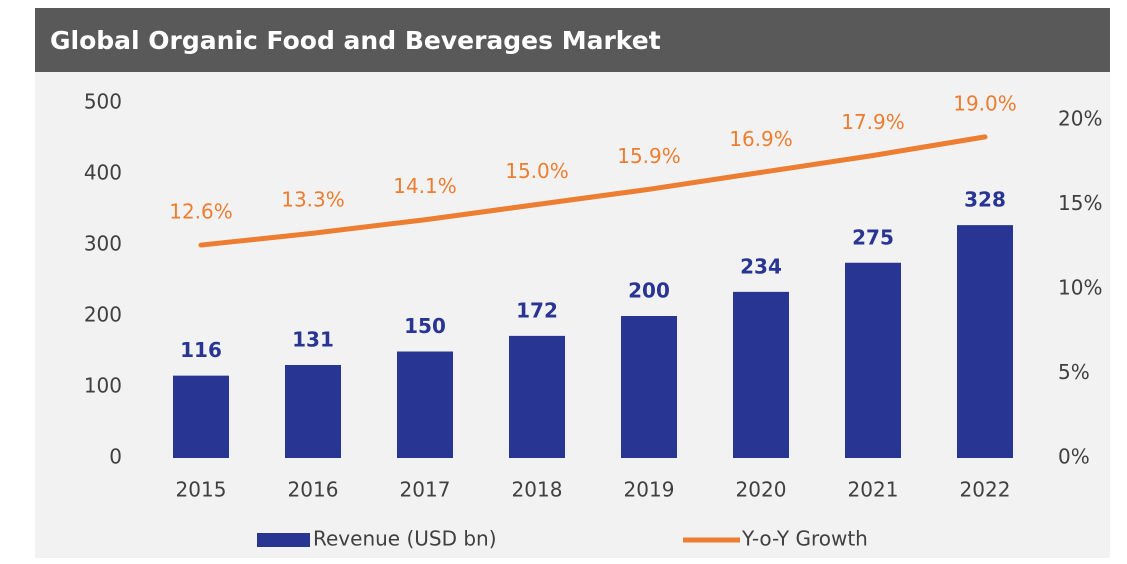 This screenshot has width=1127, height=564. I want to click on line, so click(593, 191).